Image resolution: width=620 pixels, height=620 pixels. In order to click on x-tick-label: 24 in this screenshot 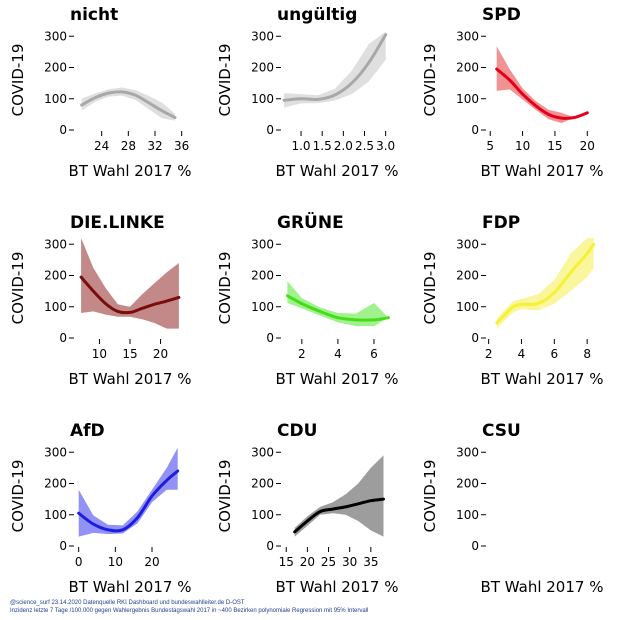, I will do `click(101, 146)`.